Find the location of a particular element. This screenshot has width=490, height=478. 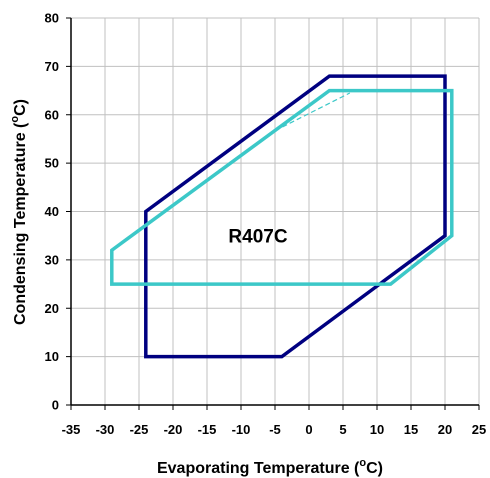

x-tick-label-3: -20 is located at coordinates (173, 429).